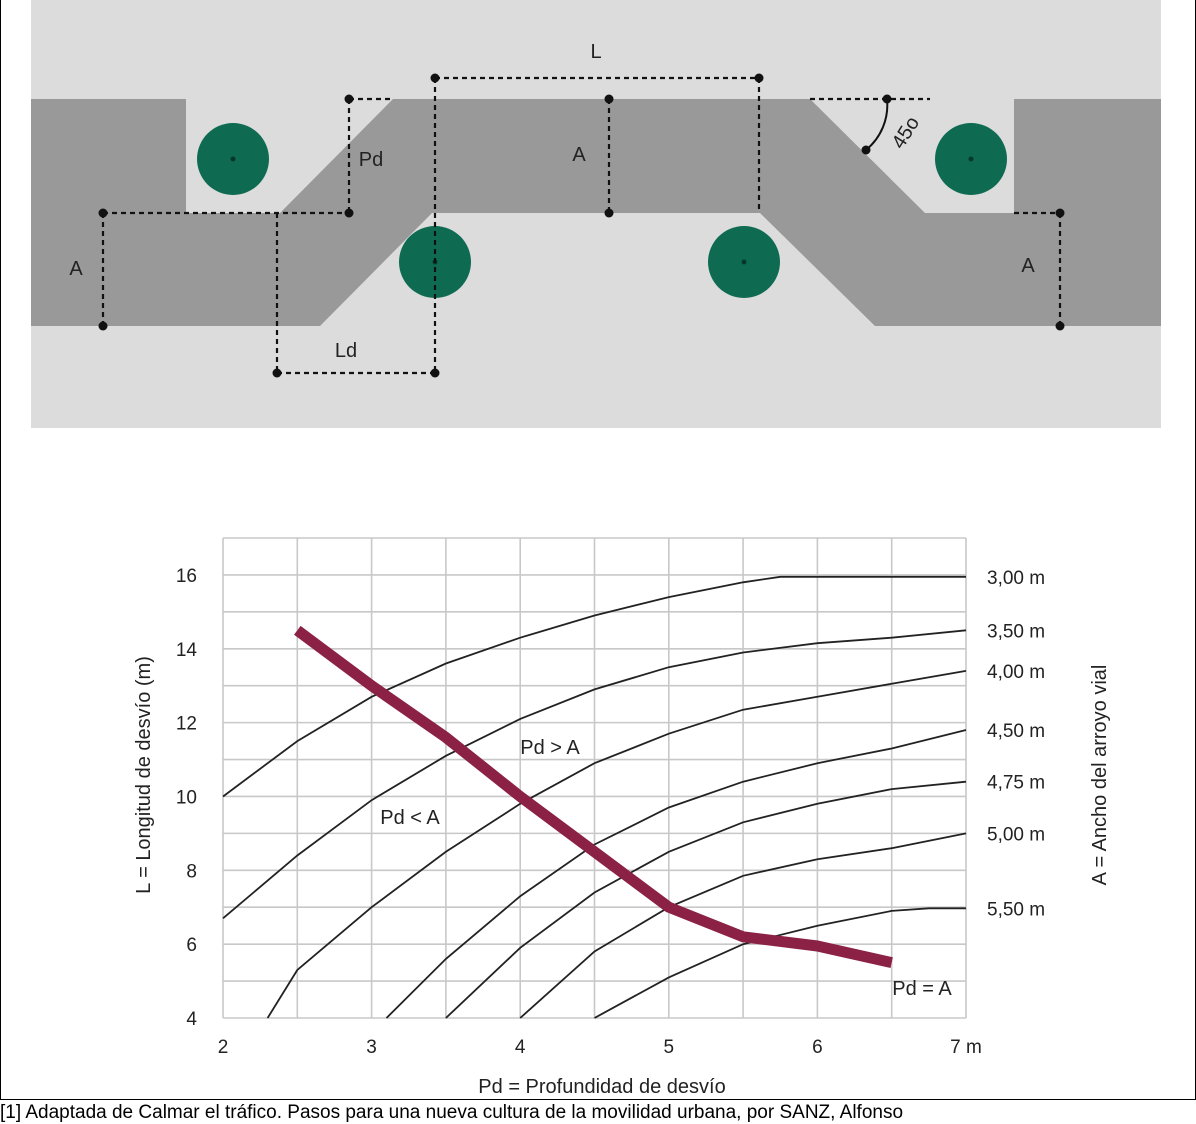 This screenshot has width=1196, height=1124. I want to click on annotation-pd-gt-a: Pd > A, so click(550, 748).